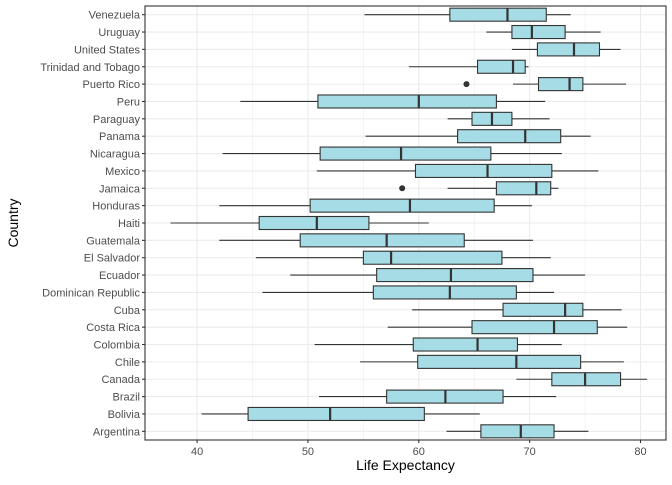  I want to click on y-tick-label: Puerto Rico, so click(111, 85).